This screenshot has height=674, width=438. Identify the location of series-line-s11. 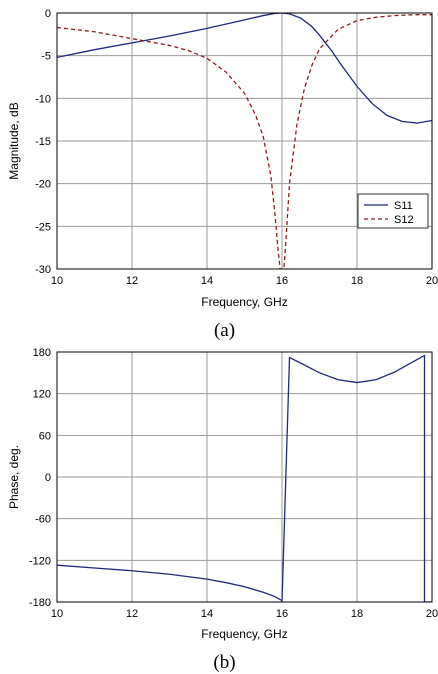
(244, 68).